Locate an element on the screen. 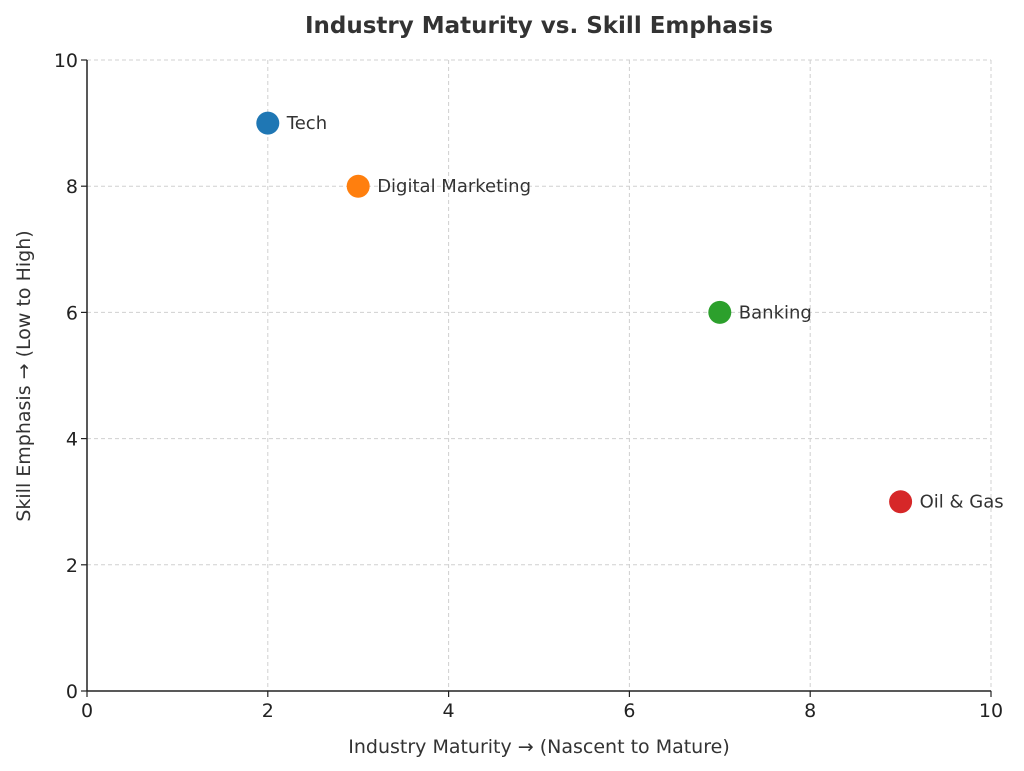 The width and height of the screenshot is (1024, 771). x-tick-label: 6 is located at coordinates (629, 711).